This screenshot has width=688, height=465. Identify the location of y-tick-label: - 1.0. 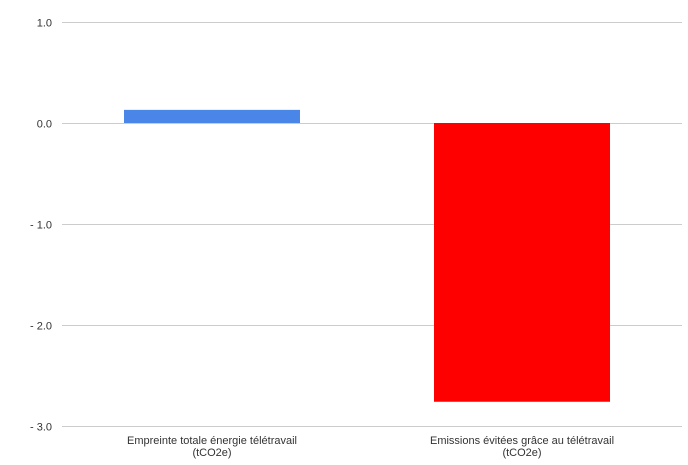
(41, 226).